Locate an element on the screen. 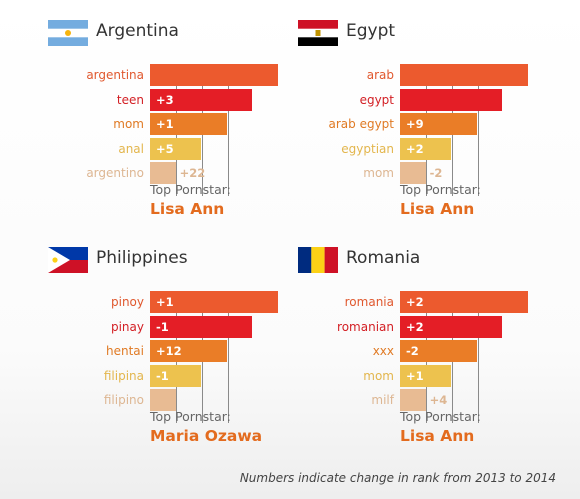 Image resolution: width=580 pixels, height=499 pixels. bar-label: argentino is located at coordinates (115, 173).